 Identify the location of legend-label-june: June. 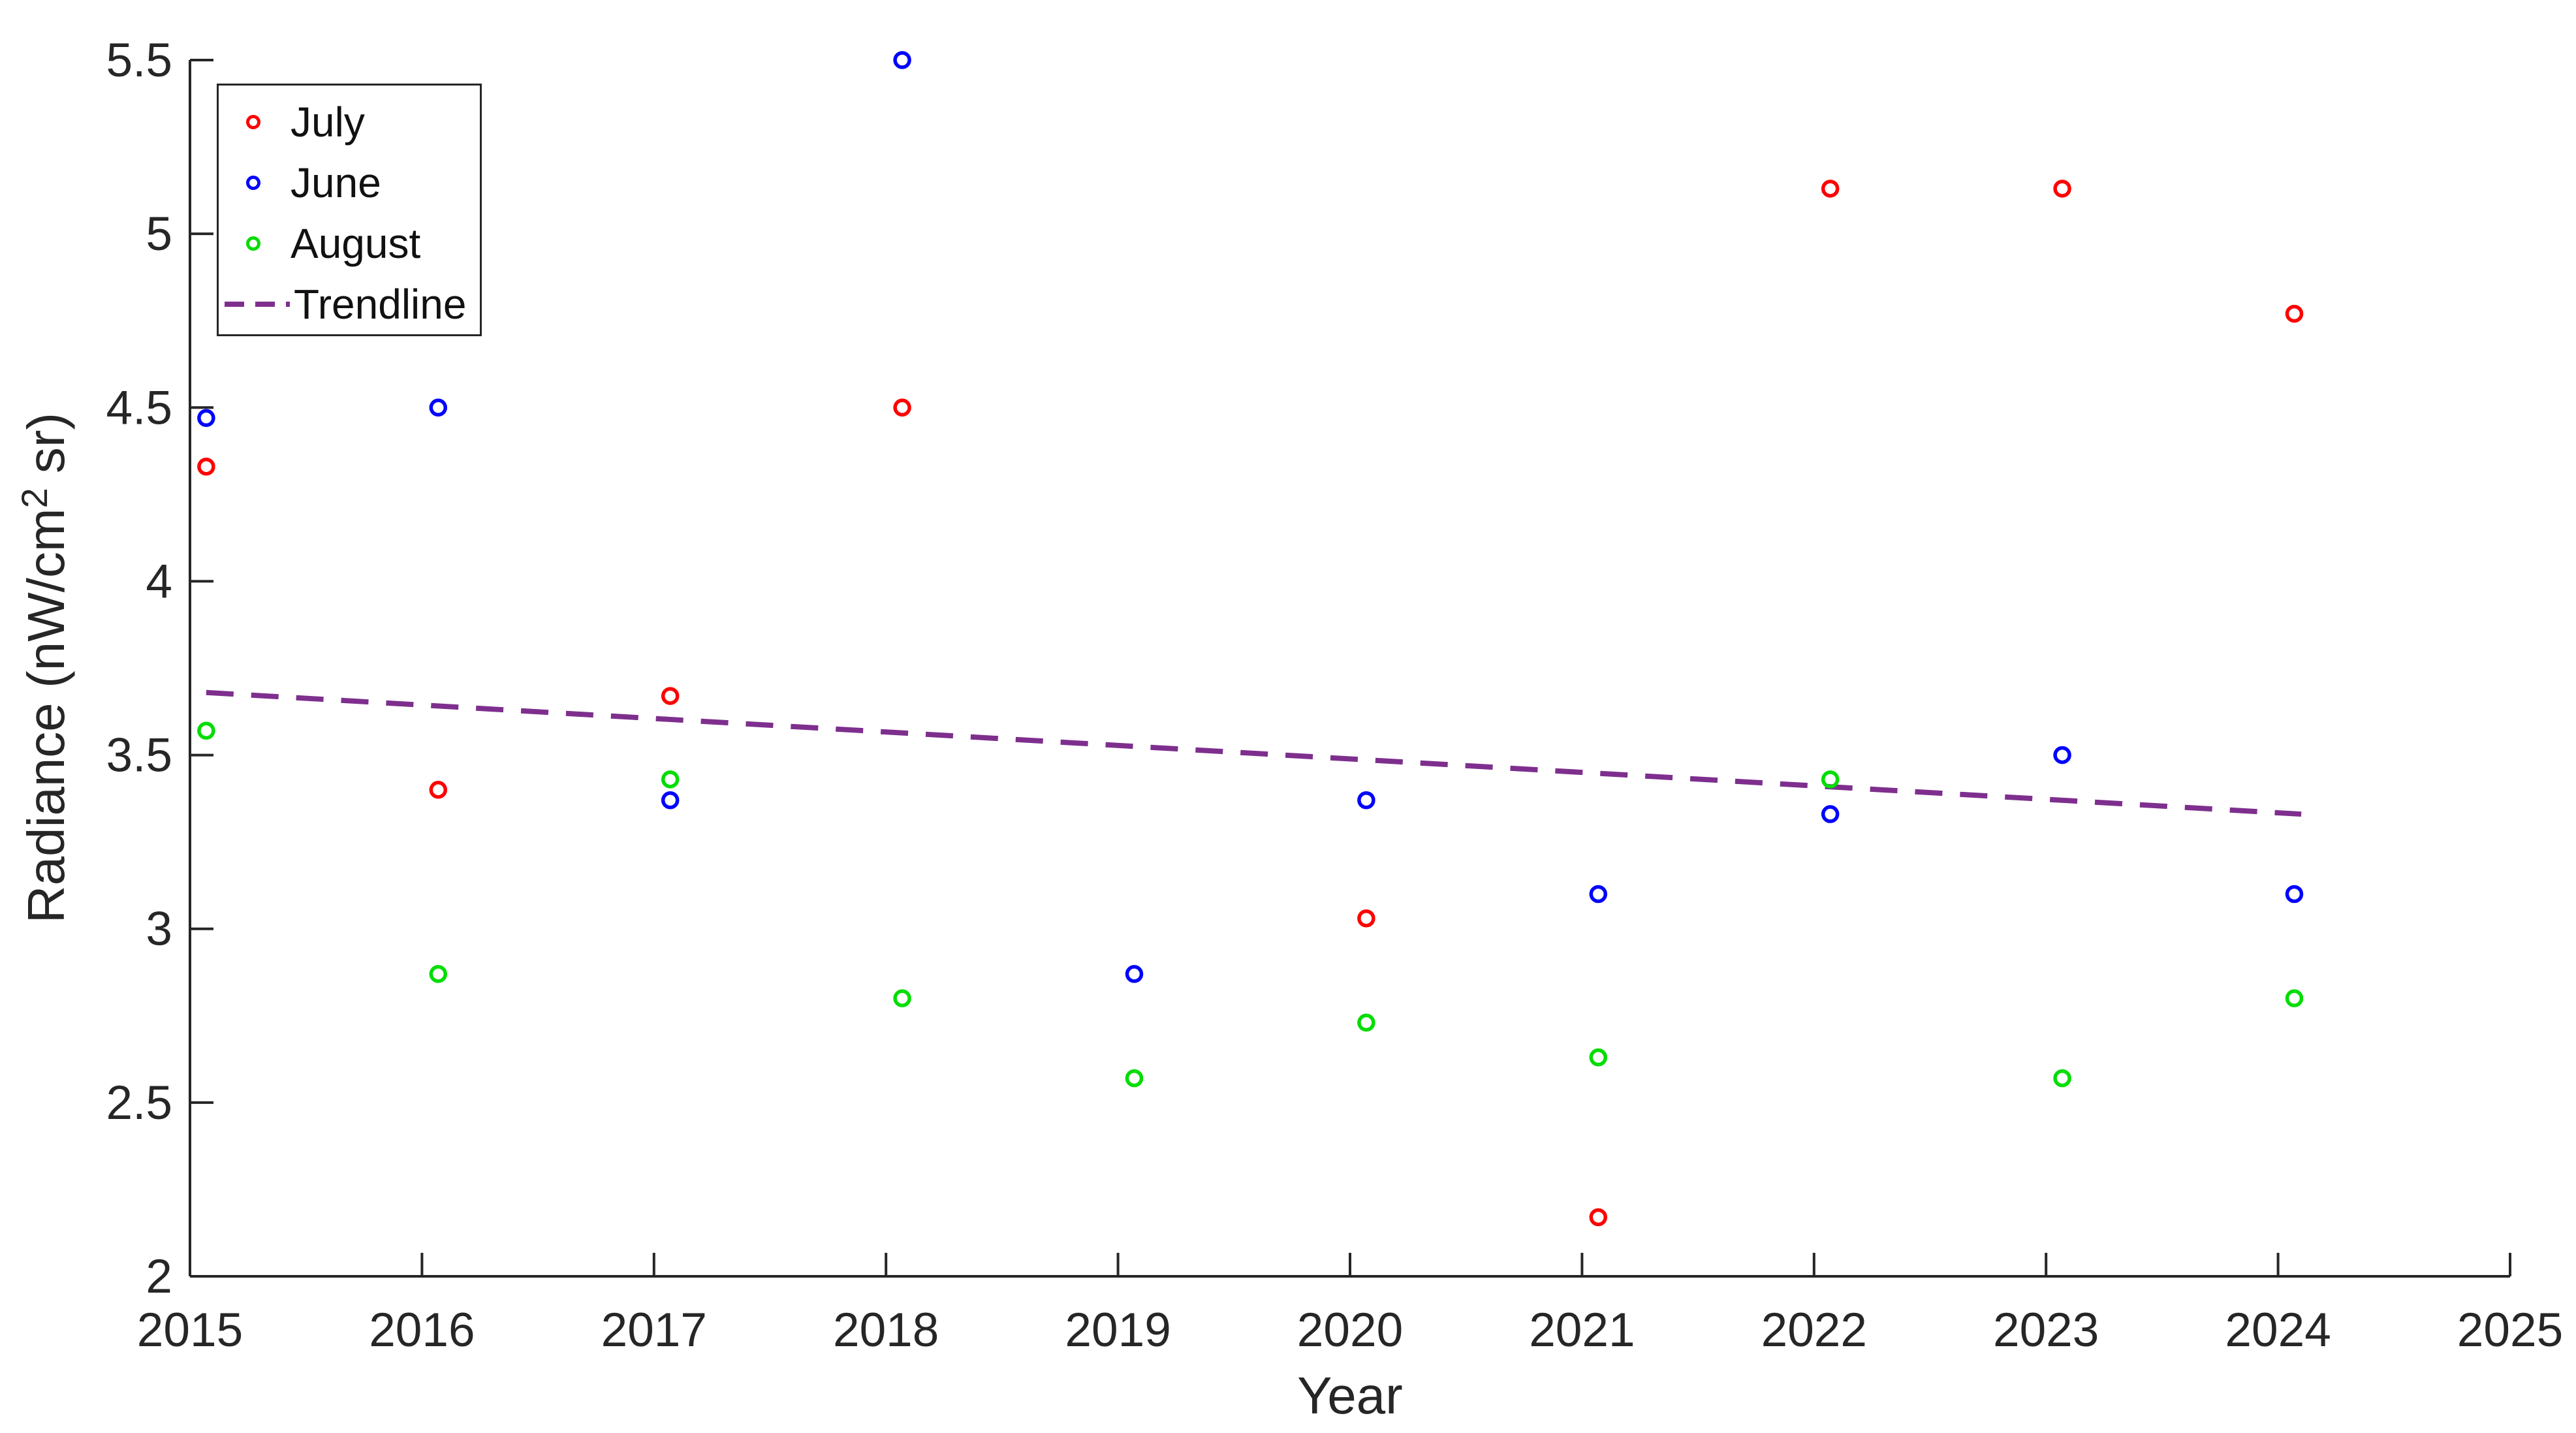
(336, 183).